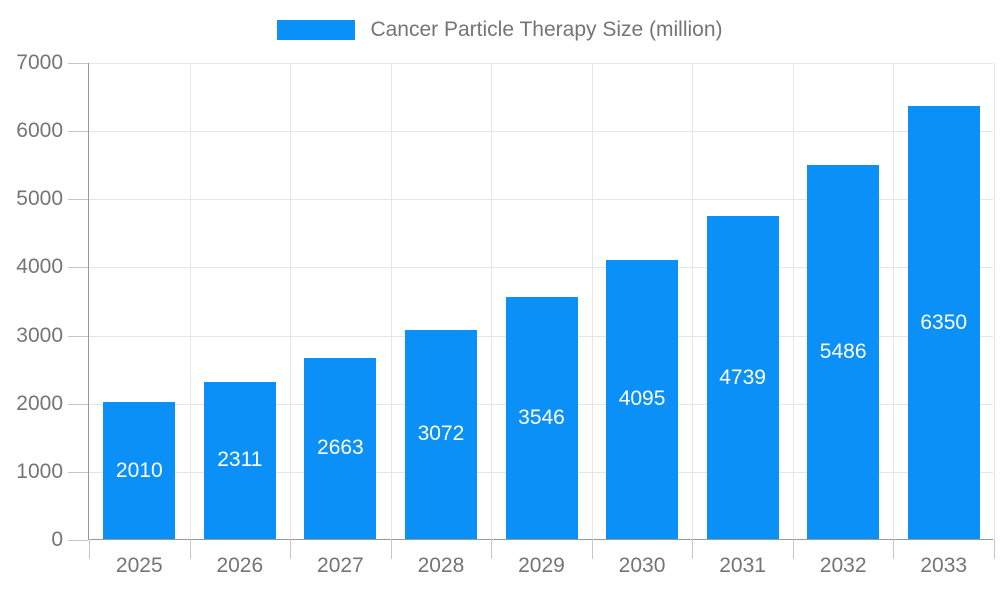 The height and width of the screenshot is (600, 1000). Describe the element at coordinates (139, 565) in the screenshot. I see `x-axis-label: 2025` at that location.